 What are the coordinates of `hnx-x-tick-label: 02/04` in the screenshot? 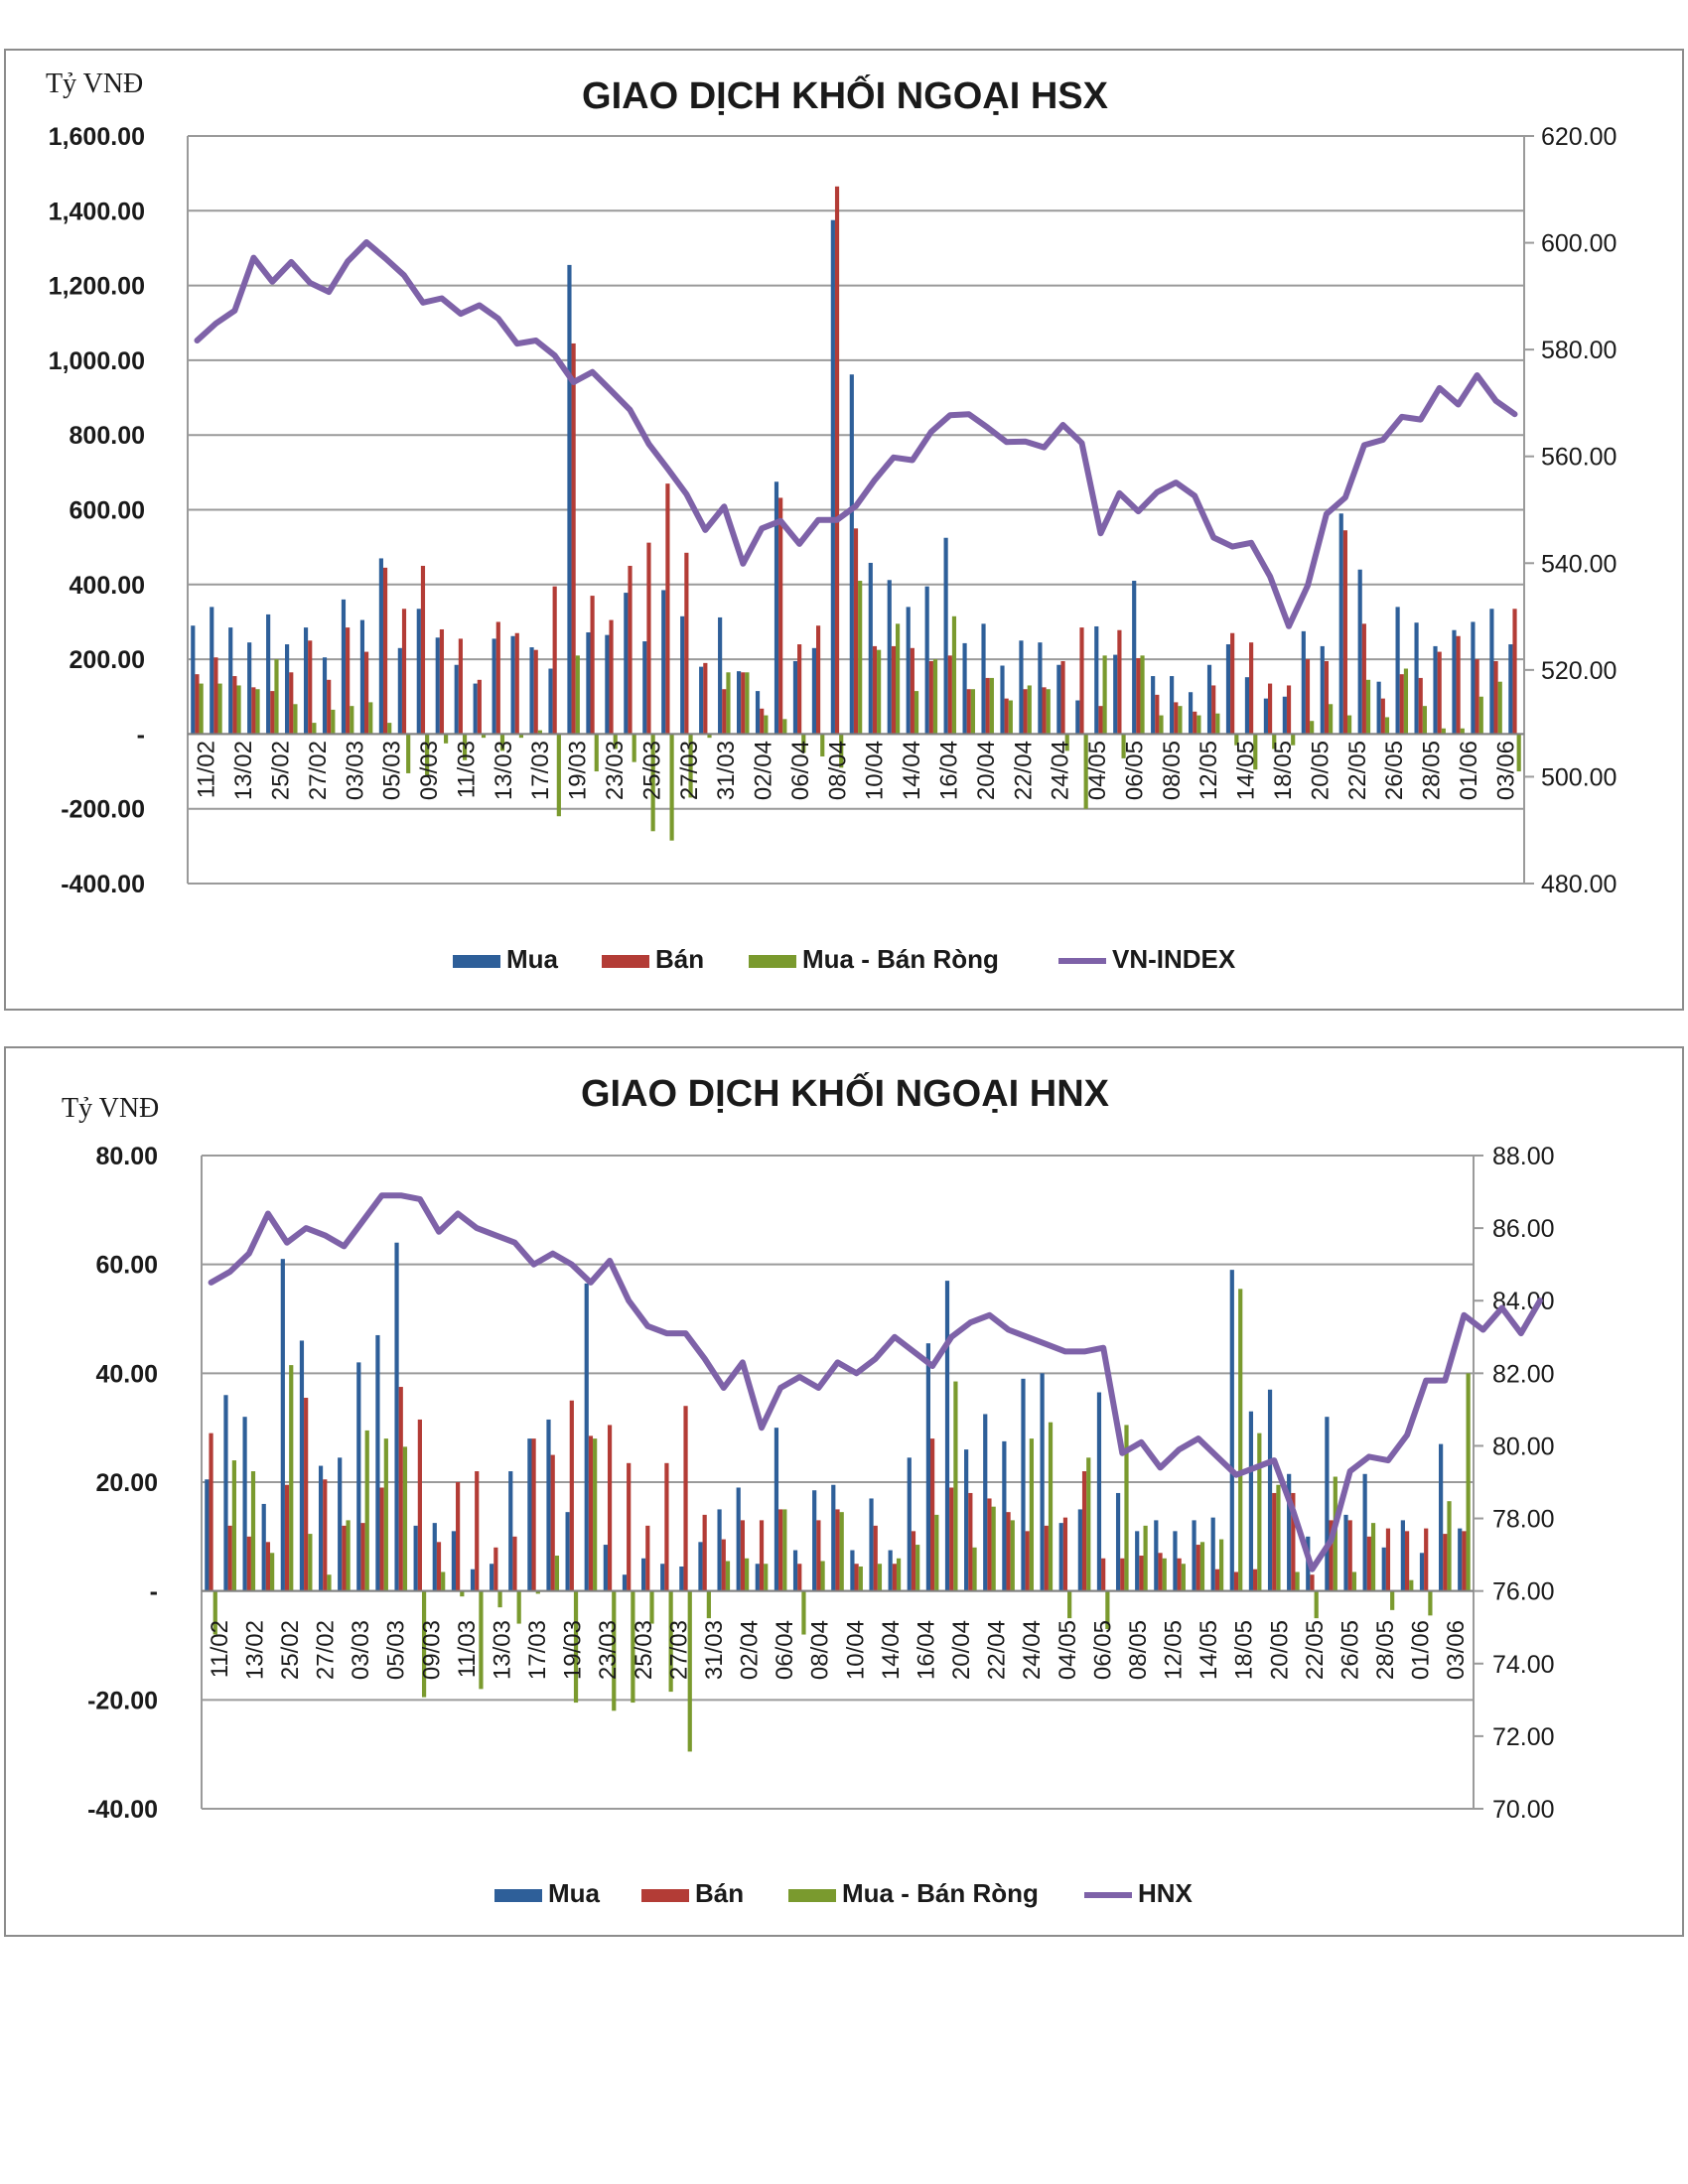 It's located at (750, 1650).